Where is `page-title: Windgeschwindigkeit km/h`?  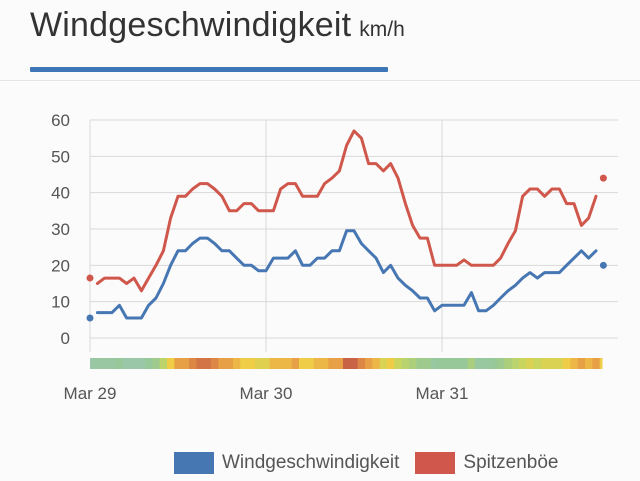
page-title: Windgeschwindigkeit km/h is located at coordinates (217, 25).